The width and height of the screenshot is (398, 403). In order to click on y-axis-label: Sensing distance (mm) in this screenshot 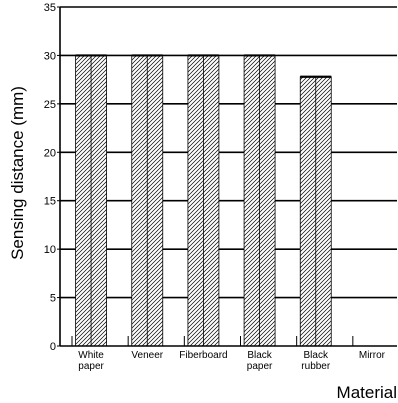, I will do `click(17, 173)`.